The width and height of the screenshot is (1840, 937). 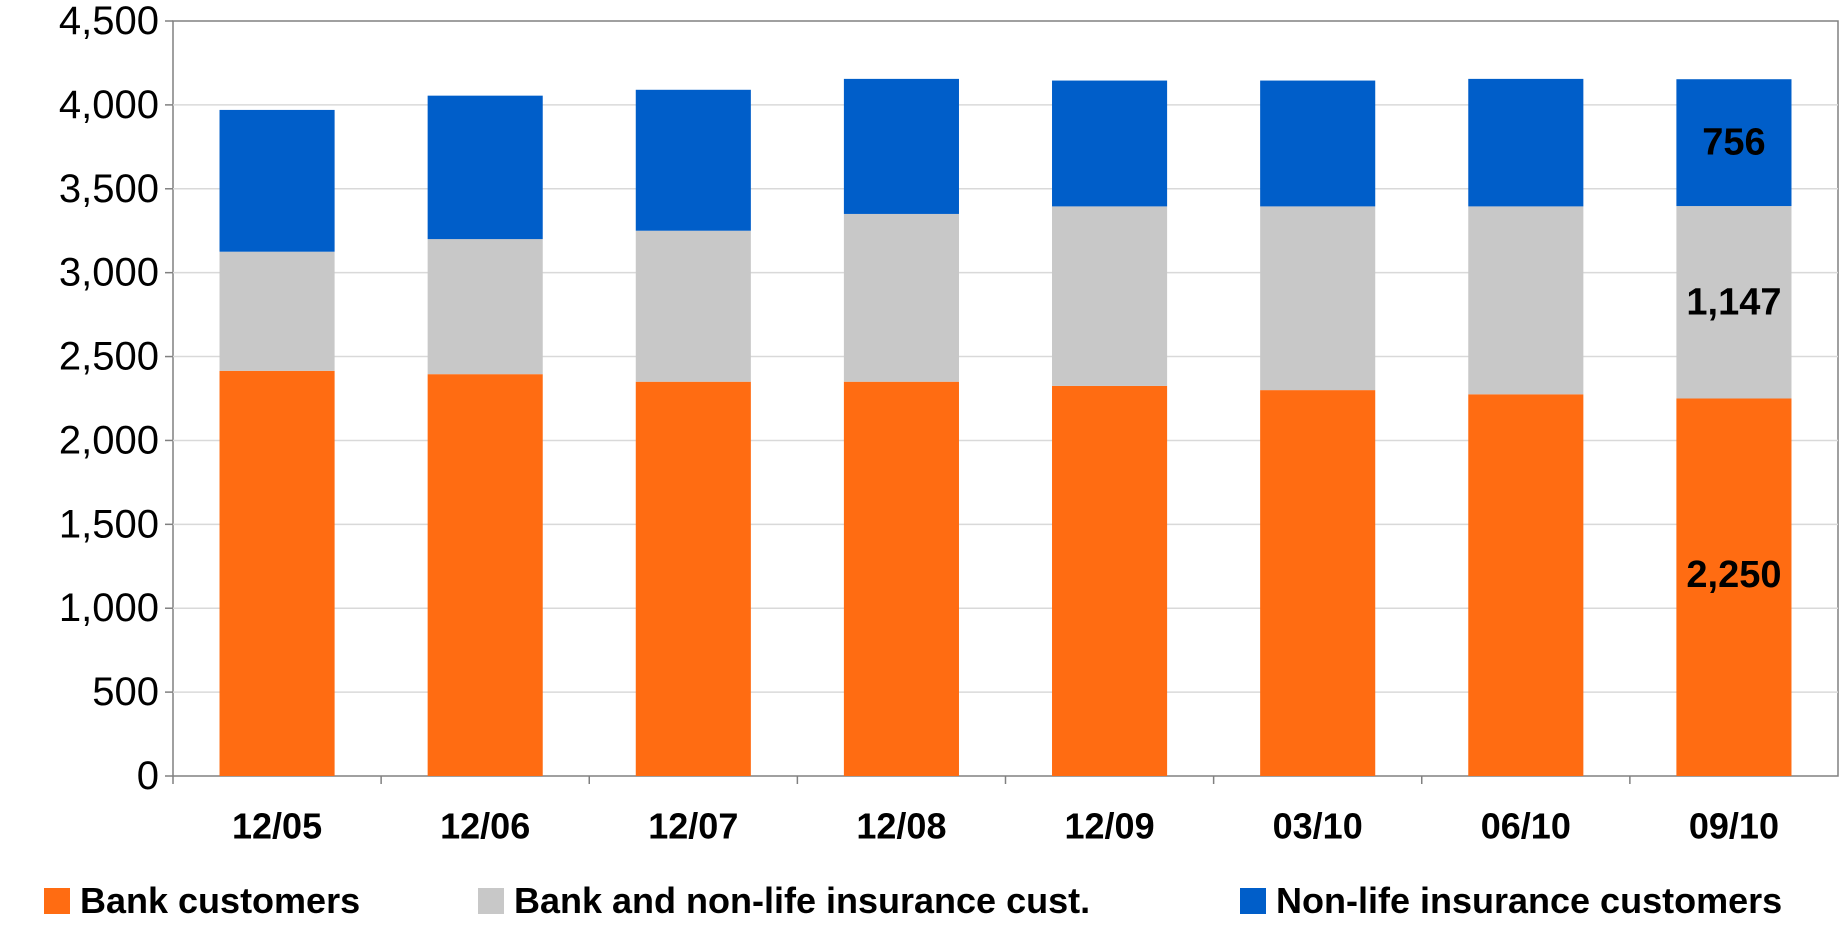 What do you see at coordinates (57, 901) in the screenshot?
I see `legend-swatch-bank-customers` at bounding box center [57, 901].